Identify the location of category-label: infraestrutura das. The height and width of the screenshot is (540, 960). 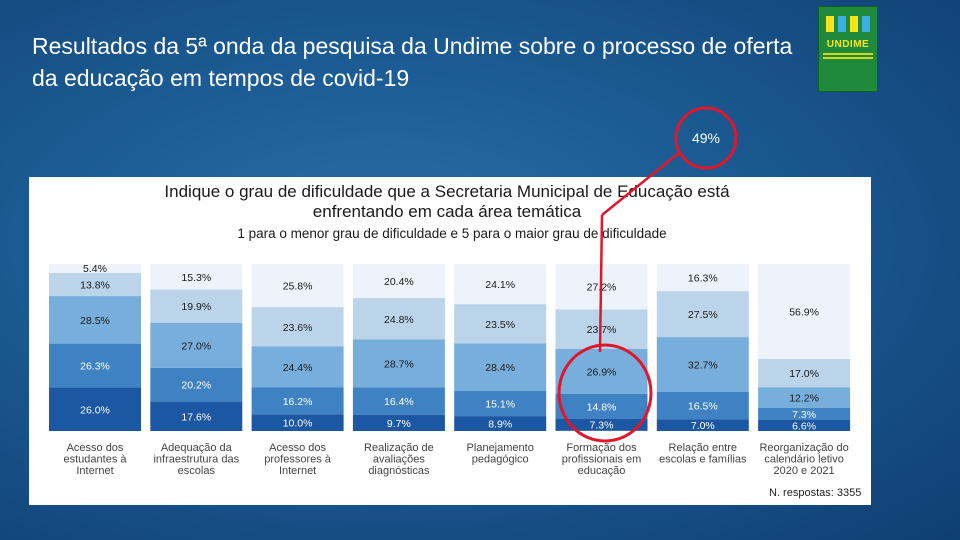
(196, 460).